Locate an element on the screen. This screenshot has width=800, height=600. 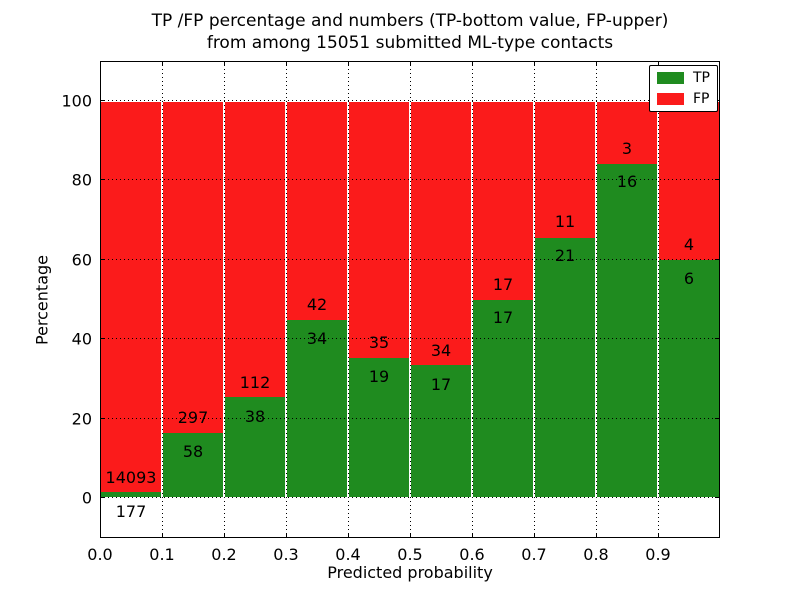
tp-count-label: 17 is located at coordinates (503, 318).